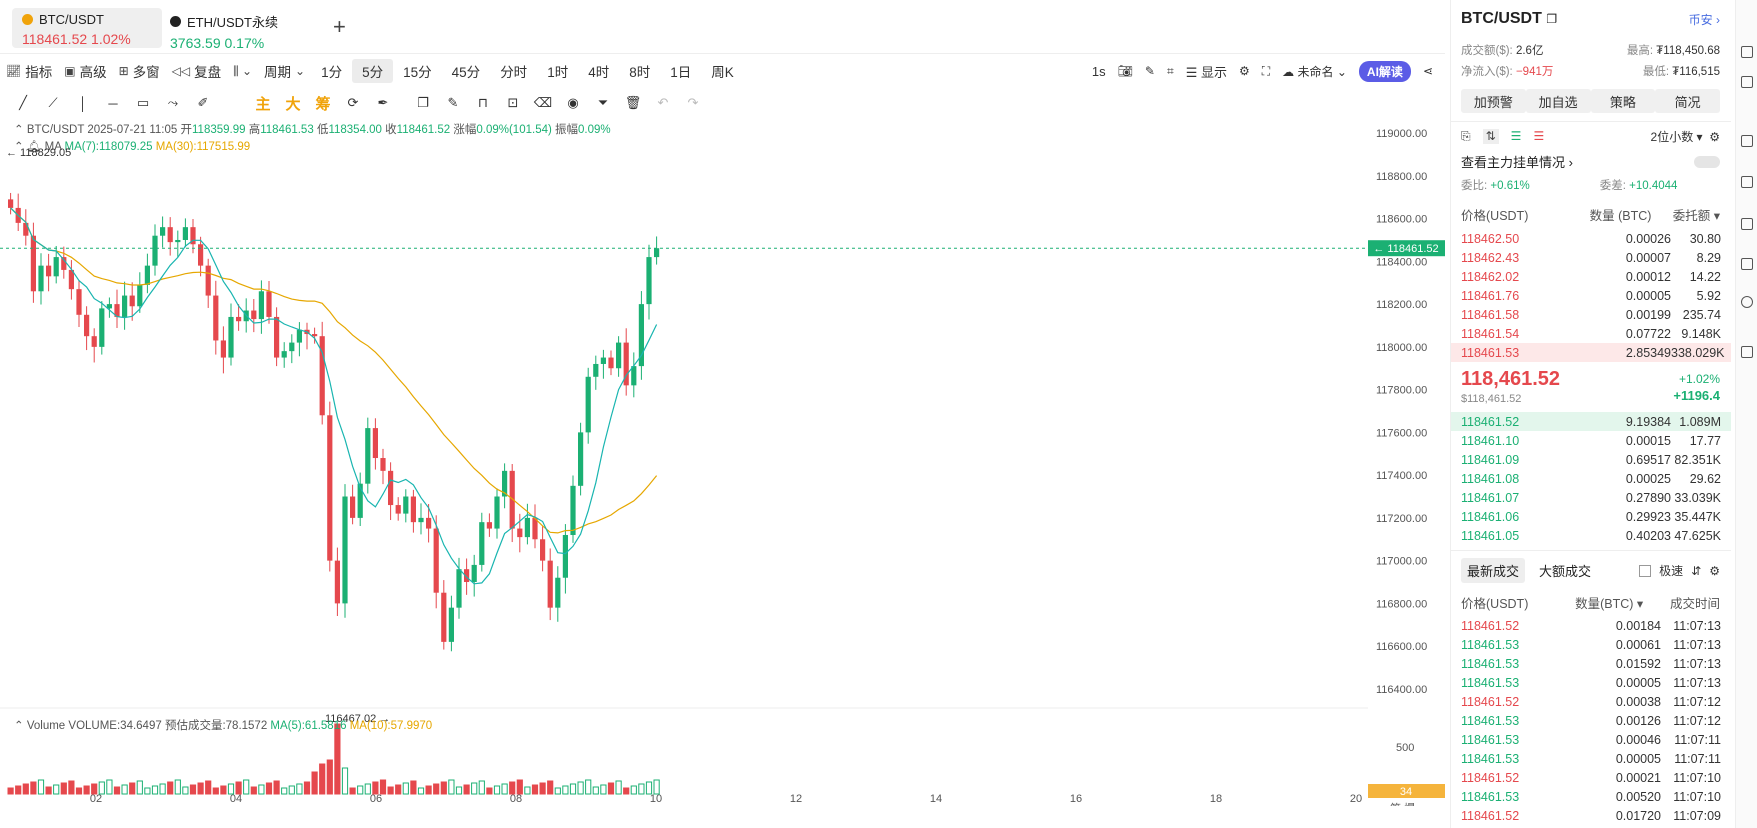 The height and width of the screenshot is (828, 1757). I want to click on crop-icon: ⌗, so click(1170, 70).